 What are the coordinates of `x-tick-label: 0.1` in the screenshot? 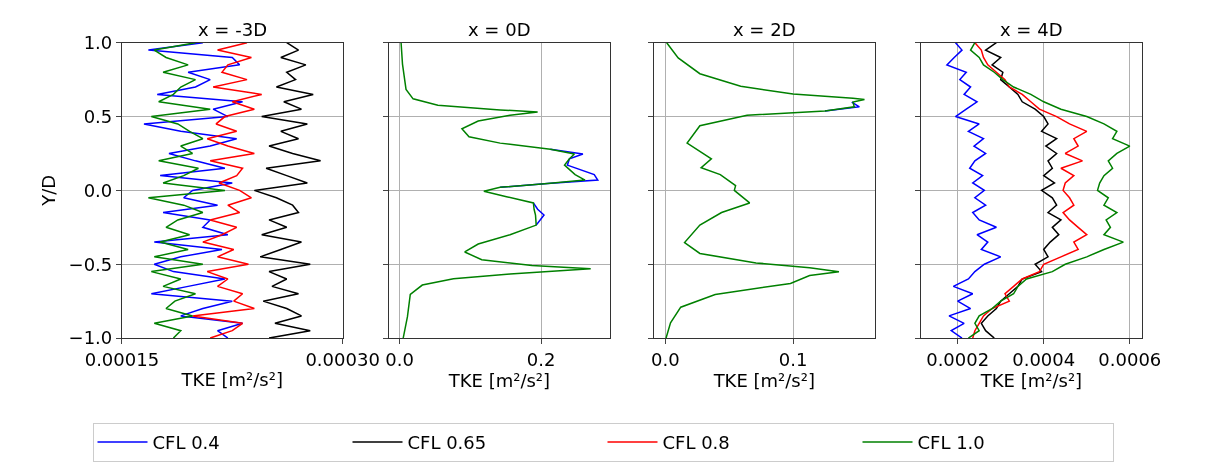 It's located at (793, 359).